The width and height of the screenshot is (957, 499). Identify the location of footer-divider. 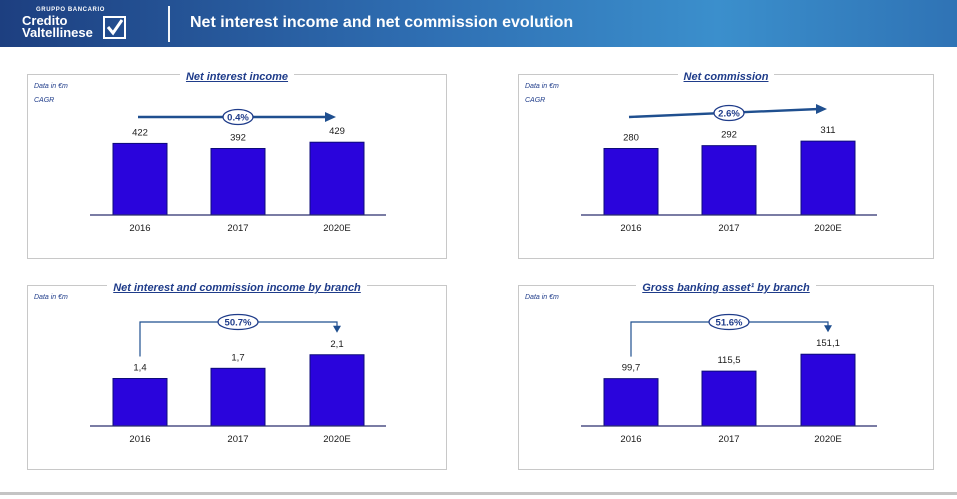
(478, 493).